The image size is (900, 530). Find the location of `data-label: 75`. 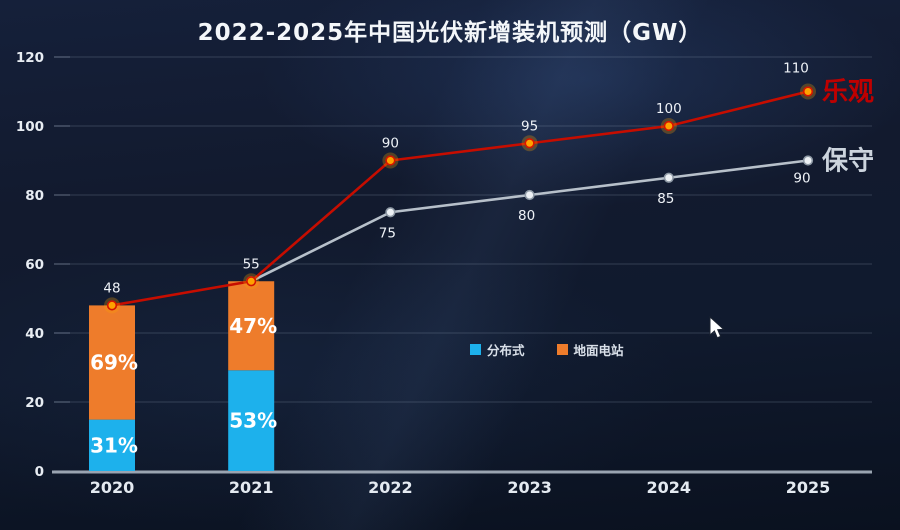

data-label: 75 is located at coordinates (387, 233).